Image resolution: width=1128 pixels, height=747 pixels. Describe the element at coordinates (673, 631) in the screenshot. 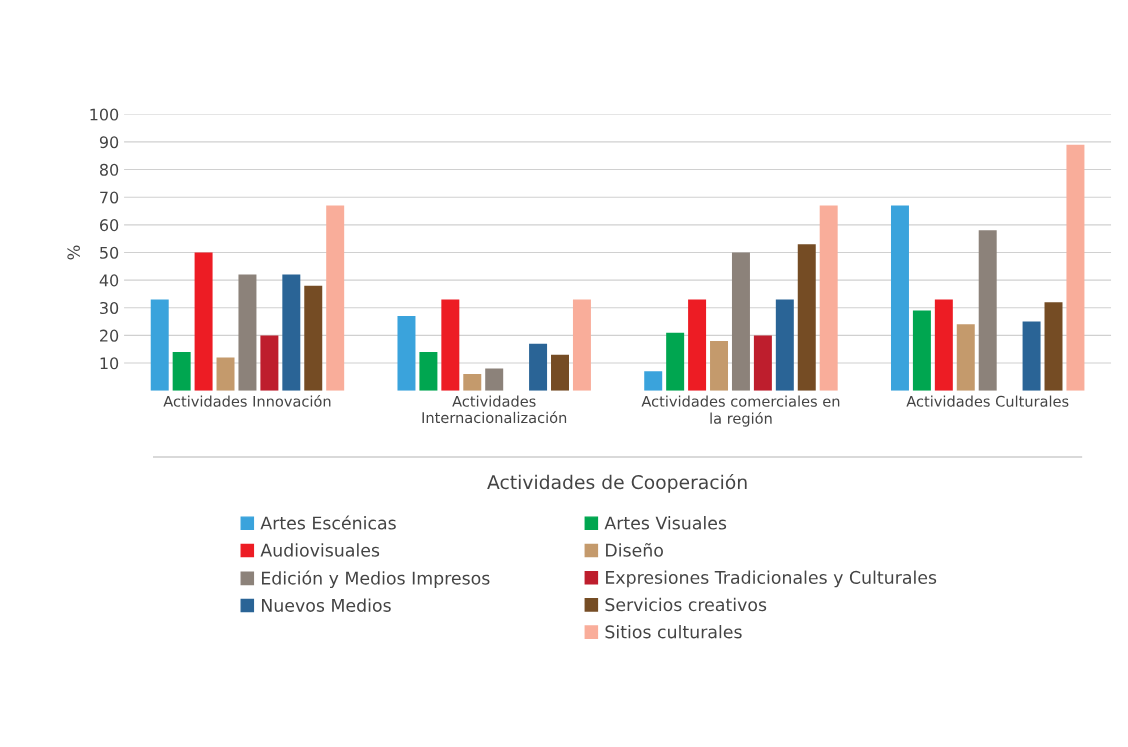

I see `legend-label: Sitios culturales` at that location.